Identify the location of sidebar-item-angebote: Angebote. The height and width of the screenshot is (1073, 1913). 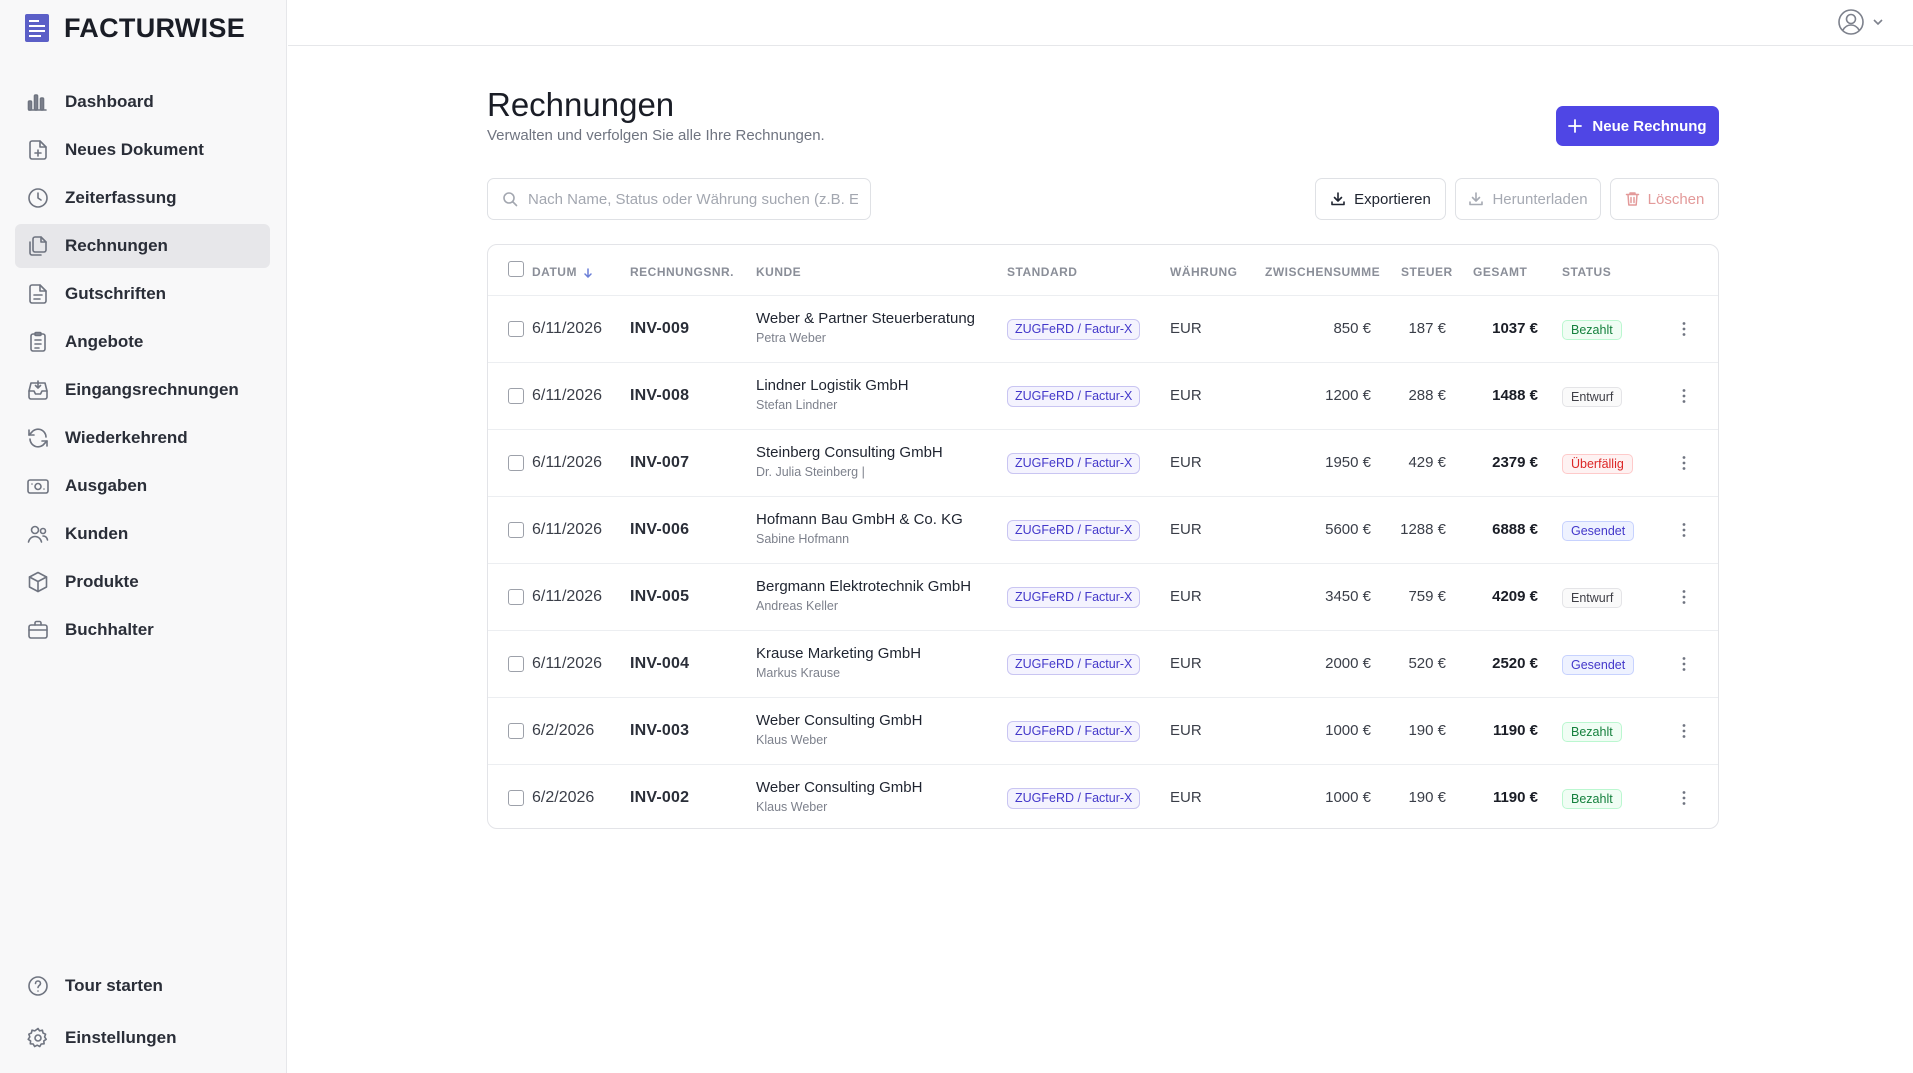
(142, 342).